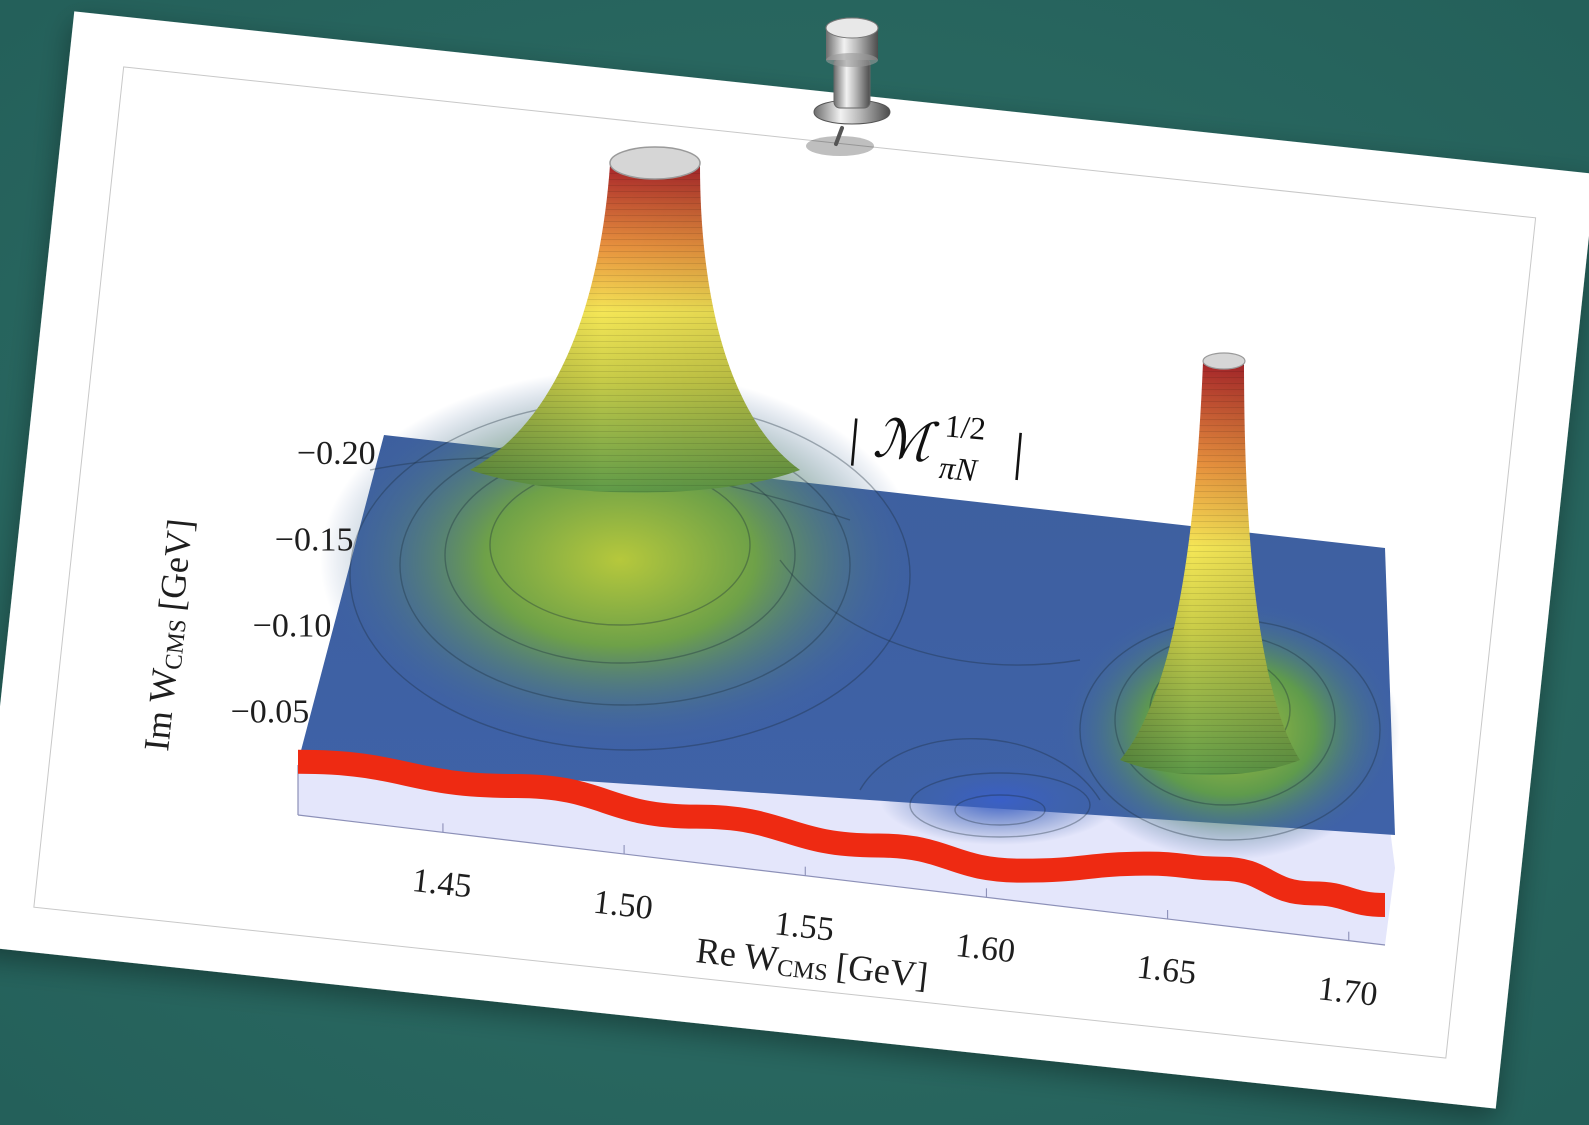 The image size is (1589, 1125). Describe the element at coordinates (985, 948) in the screenshot. I see `x-tick-label: 1.60` at that location.